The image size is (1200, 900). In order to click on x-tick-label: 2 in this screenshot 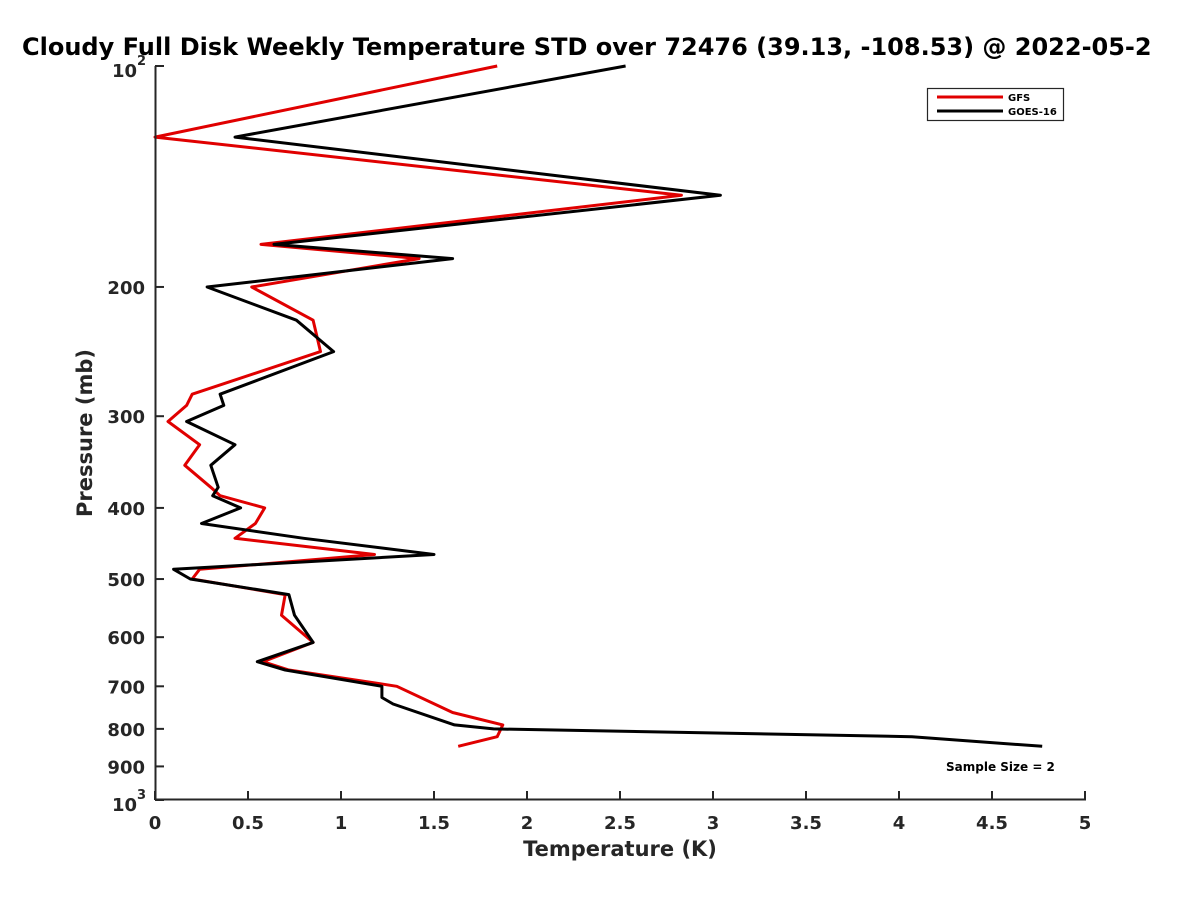, I will do `click(527, 823)`.